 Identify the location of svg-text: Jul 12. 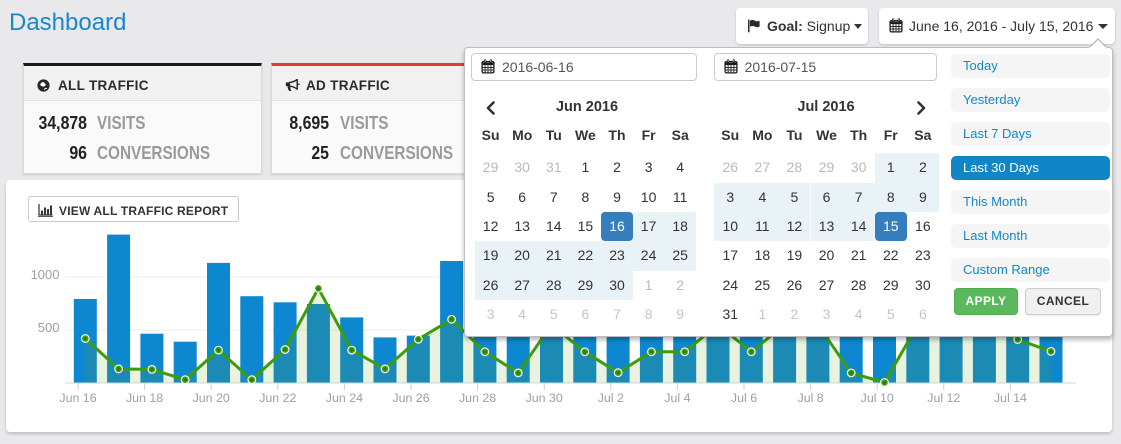
(943, 398).